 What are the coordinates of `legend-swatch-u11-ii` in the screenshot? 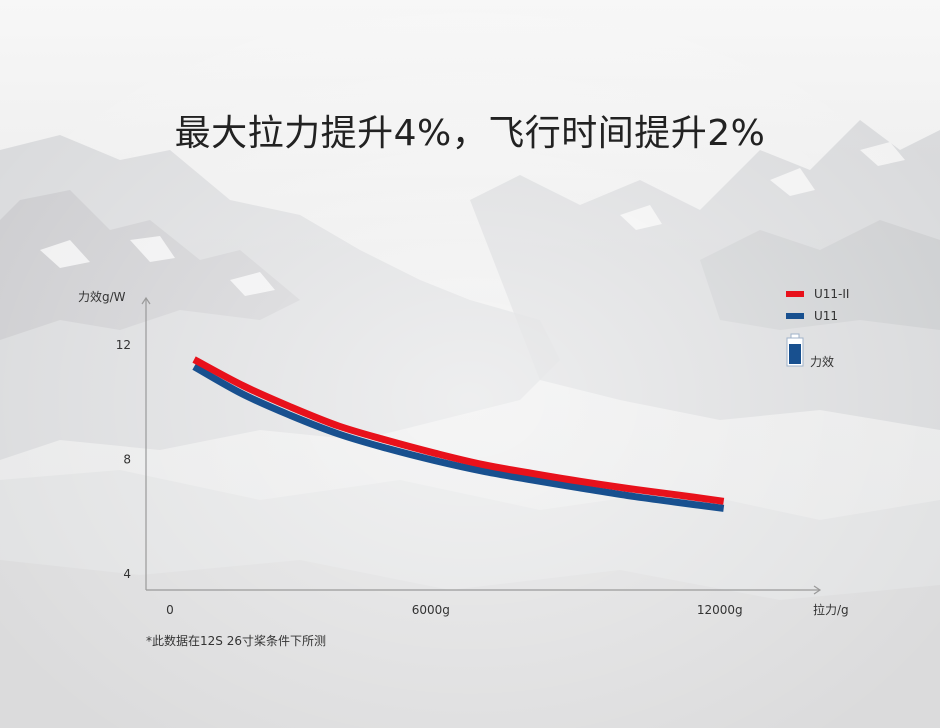 It's located at (795, 294).